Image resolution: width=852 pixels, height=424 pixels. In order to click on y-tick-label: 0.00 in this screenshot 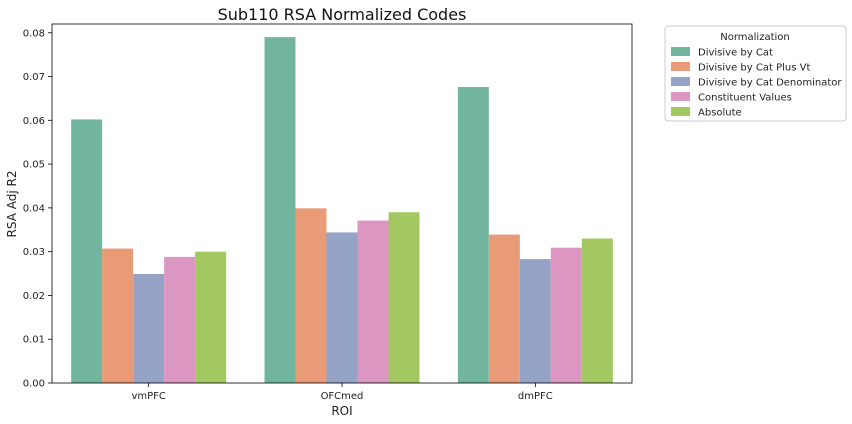, I will do `click(34, 384)`.